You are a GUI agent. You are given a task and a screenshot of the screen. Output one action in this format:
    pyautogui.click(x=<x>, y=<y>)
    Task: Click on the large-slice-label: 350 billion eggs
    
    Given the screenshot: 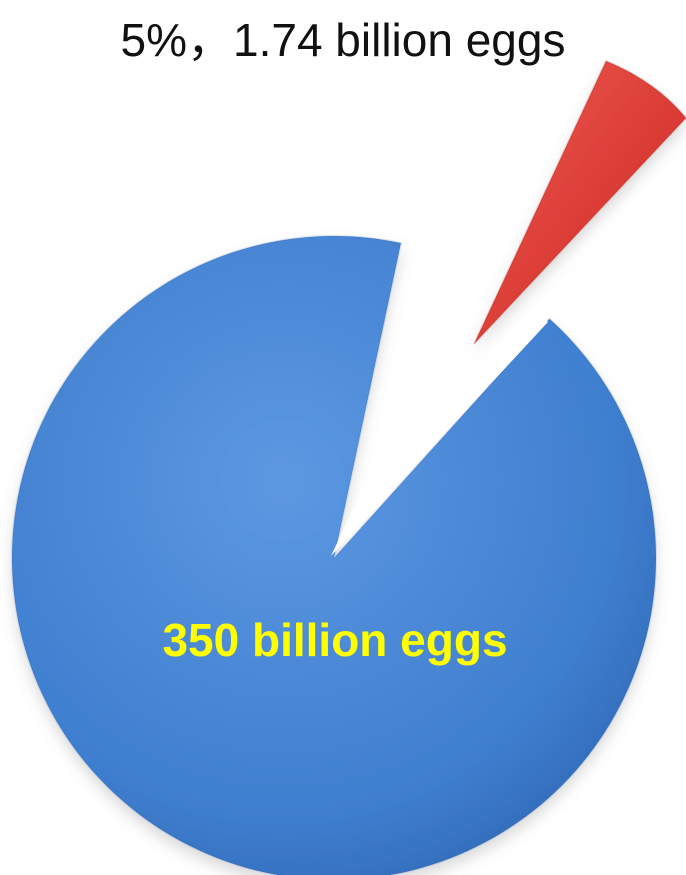 What is the action you would take?
    pyautogui.click(x=334, y=640)
    